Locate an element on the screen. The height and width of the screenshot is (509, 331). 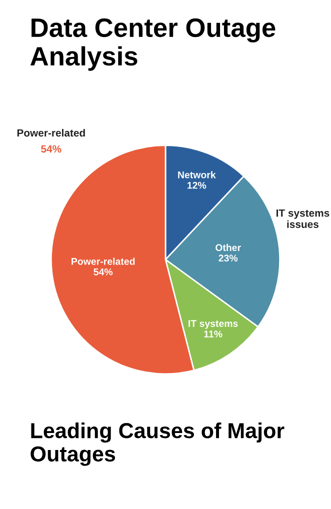
slice-label: Network is located at coordinates (197, 174).